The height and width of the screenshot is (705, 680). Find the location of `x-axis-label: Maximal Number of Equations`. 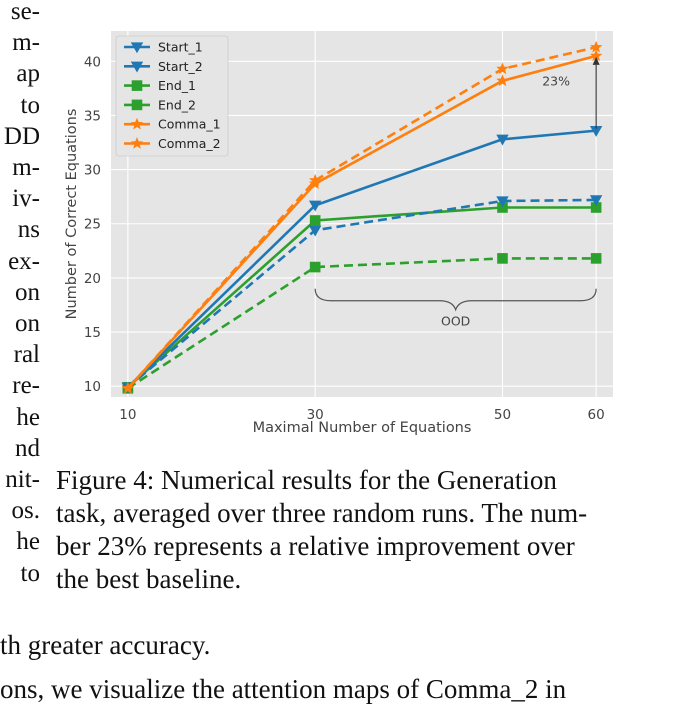

x-axis-label: Maximal Number of Equations is located at coordinates (362, 428).